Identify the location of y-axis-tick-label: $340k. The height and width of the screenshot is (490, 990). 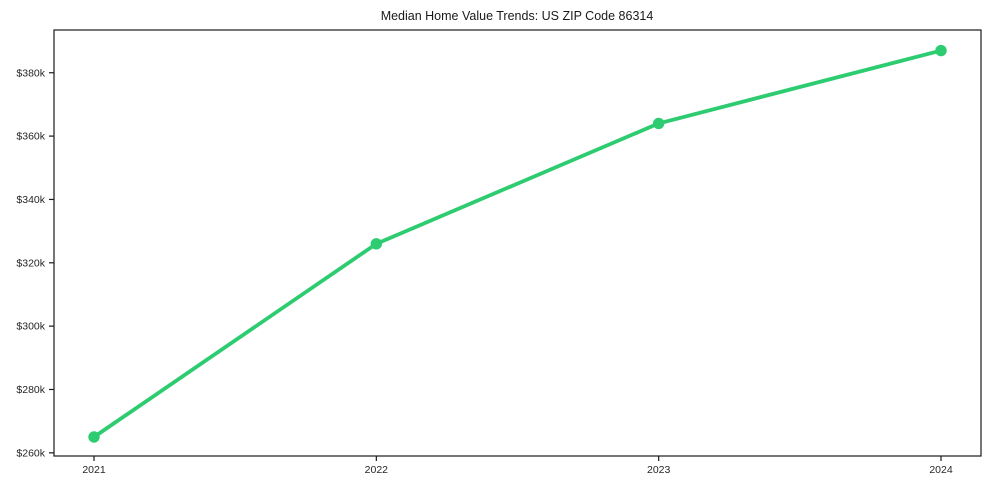
(30, 200).